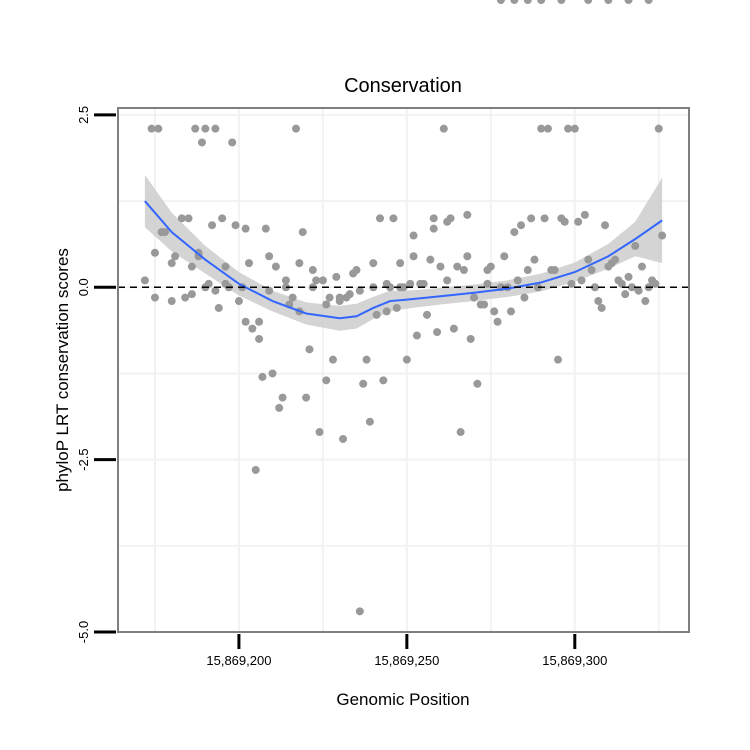 The height and width of the screenshot is (750, 750). I want to click on x-tick-label: 15,869,200, so click(238, 660).